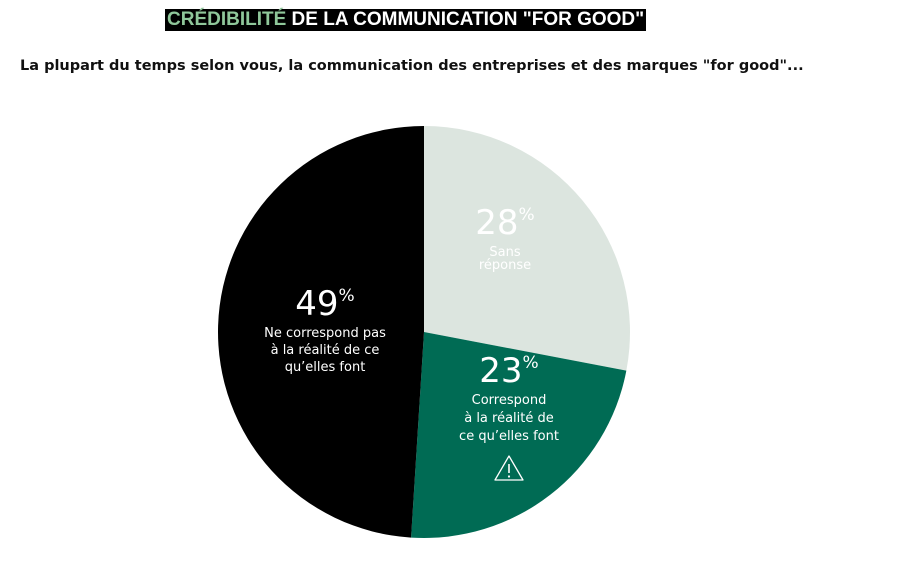 The height and width of the screenshot is (568, 920). What do you see at coordinates (325, 367) in the screenshot?
I see `slice-category-label: qu’elles font` at bounding box center [325, 367].